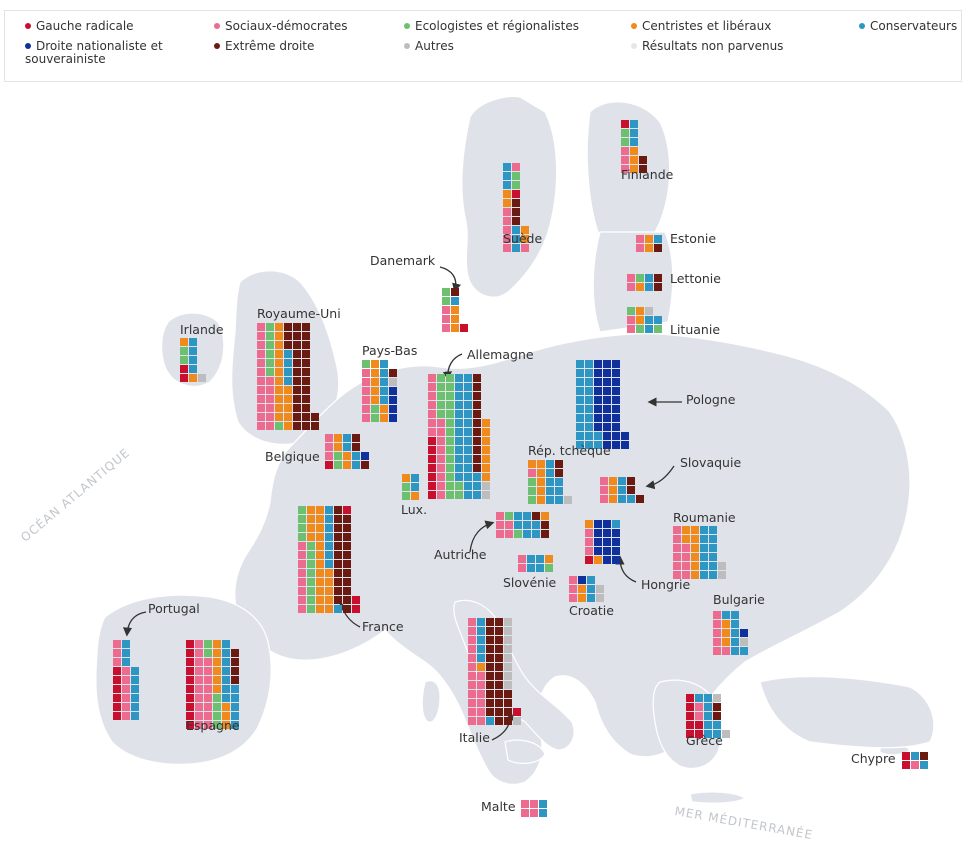 The width and height of the screenshot is (966, 842). I want to click on land-sardinia, so click(431, 701).